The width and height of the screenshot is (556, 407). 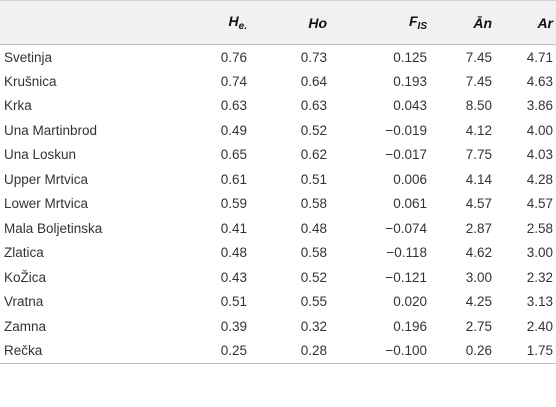 What do you see at coordinates (30, 81) in the screenshot?
I see `cell-population: Krušnica` at bounding box center [30, 81].